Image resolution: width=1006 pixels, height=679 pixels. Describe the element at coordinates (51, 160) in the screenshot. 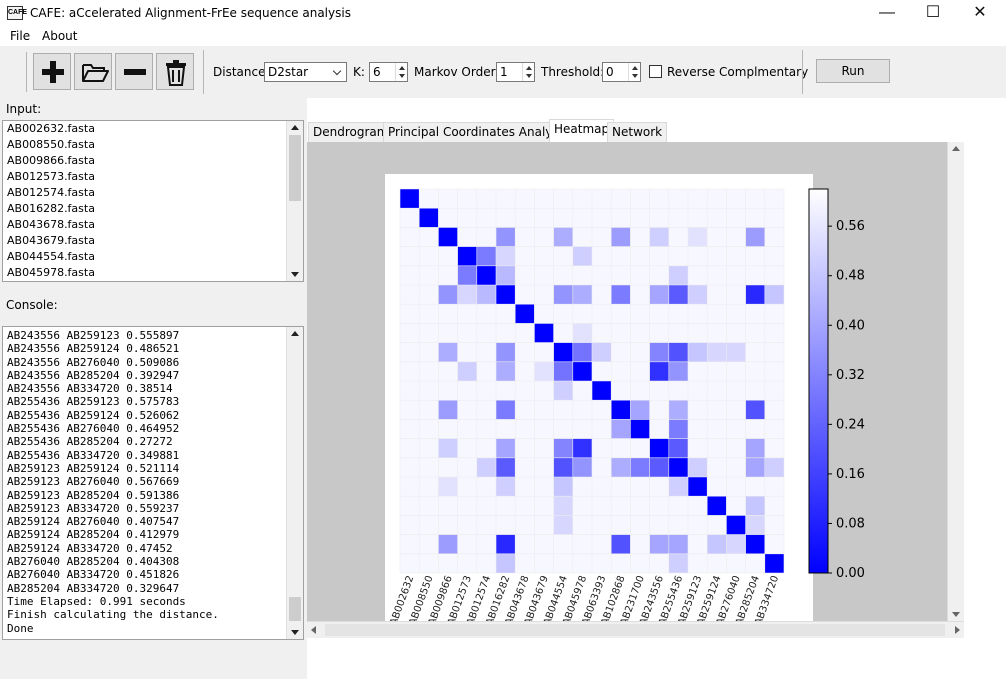

I see `file-list-item: AB009866.fasta` at that location.